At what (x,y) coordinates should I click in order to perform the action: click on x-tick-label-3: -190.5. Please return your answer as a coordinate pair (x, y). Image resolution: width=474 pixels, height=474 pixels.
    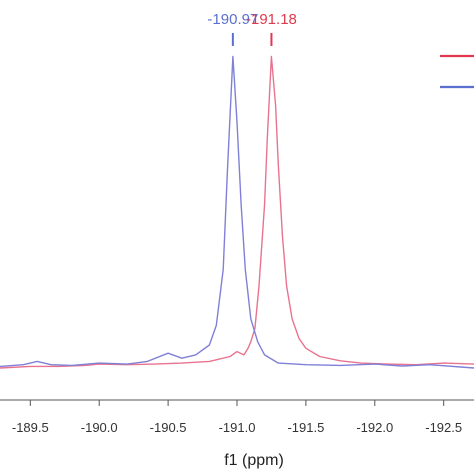
    Looking at the image, I should click on (168, 427).